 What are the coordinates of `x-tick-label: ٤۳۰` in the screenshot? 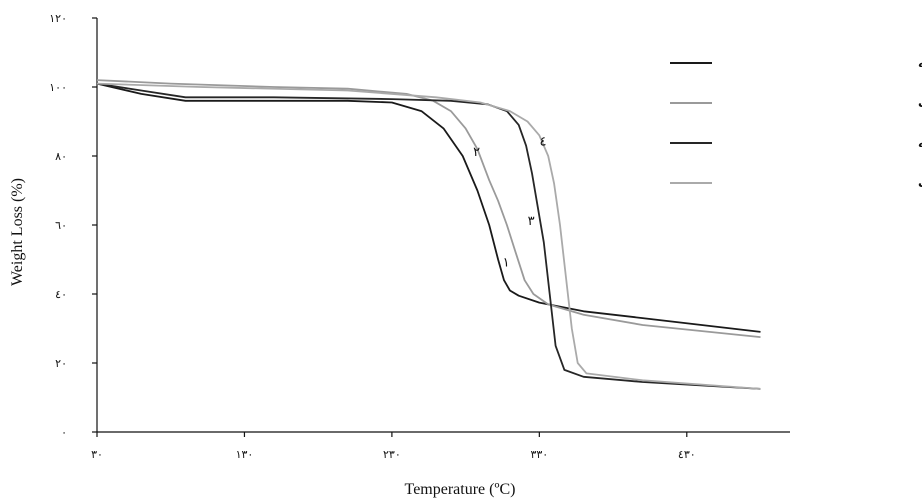 It's located at (687, 454).